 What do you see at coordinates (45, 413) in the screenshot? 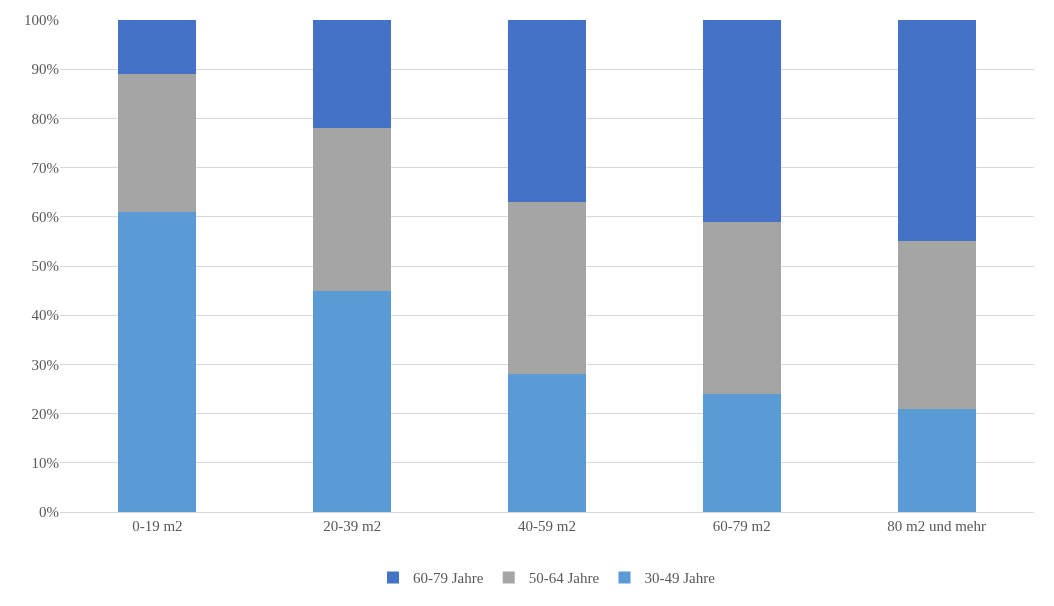
I see `y-tick-label: 20%` at bounding box center [45, 413].